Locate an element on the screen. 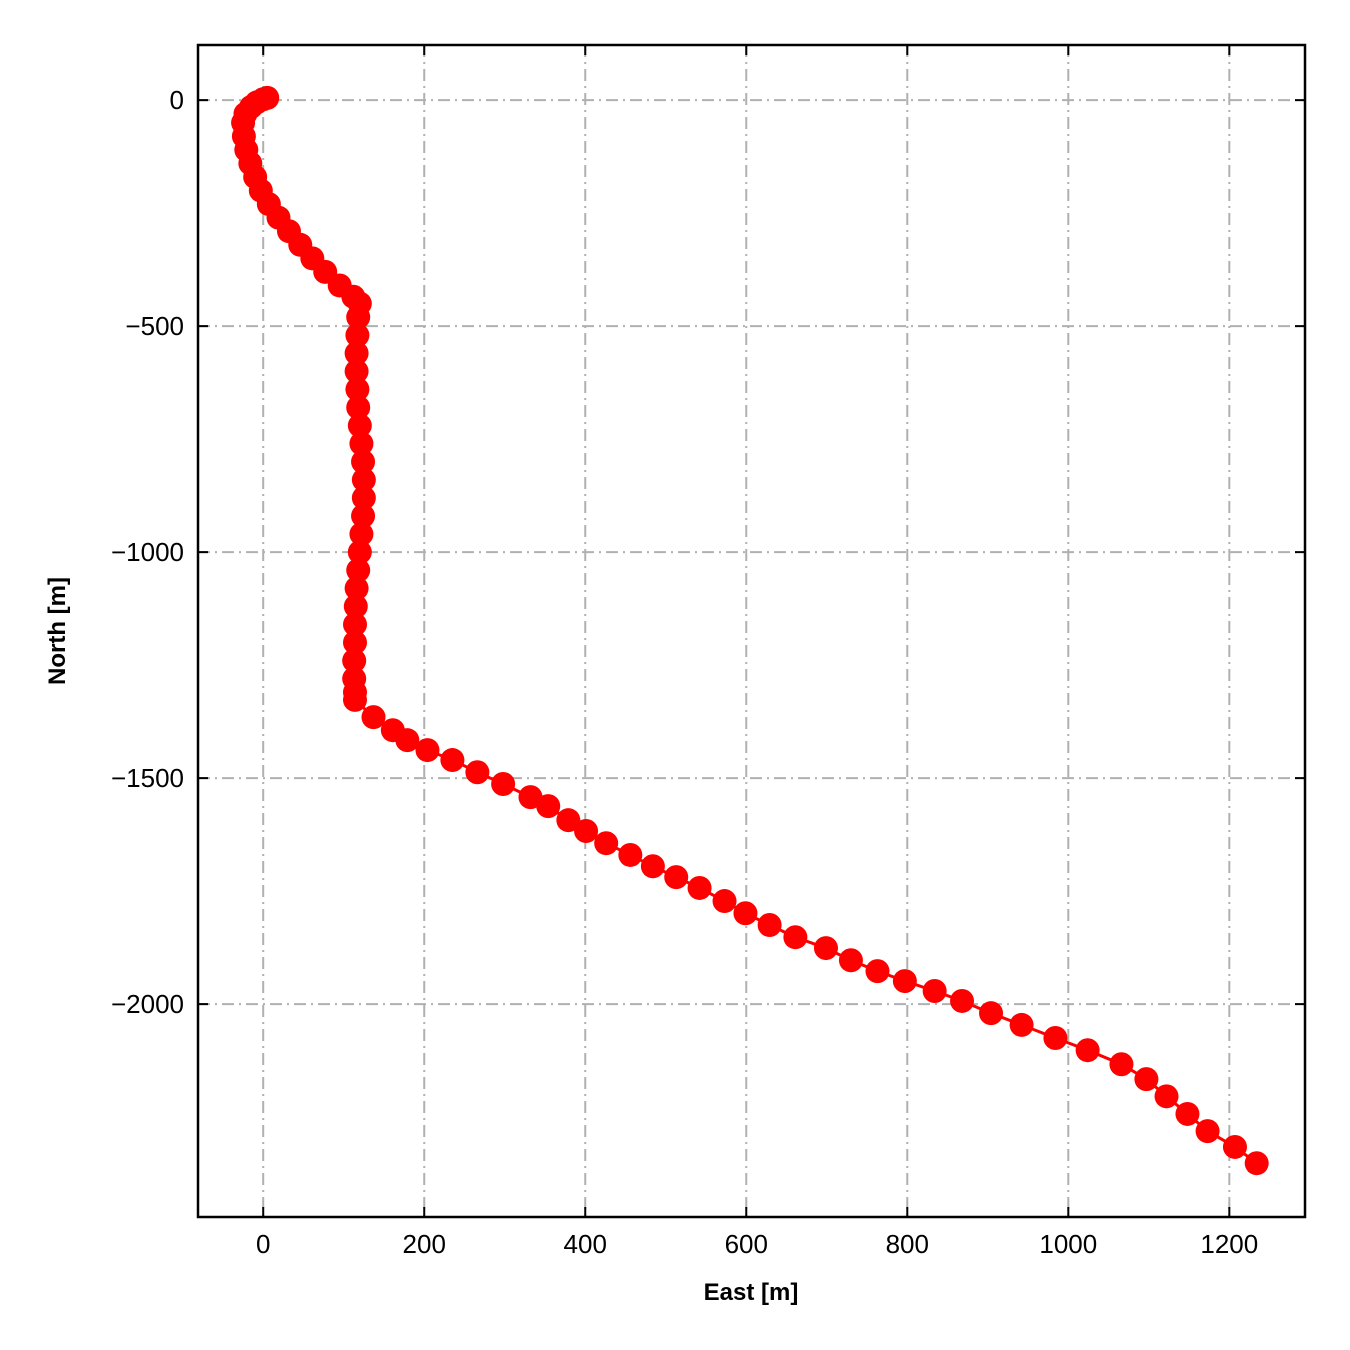 This screenshot has width=1350, height=1350. x-tick-label: 400 is located at coordinates (585, 1244).